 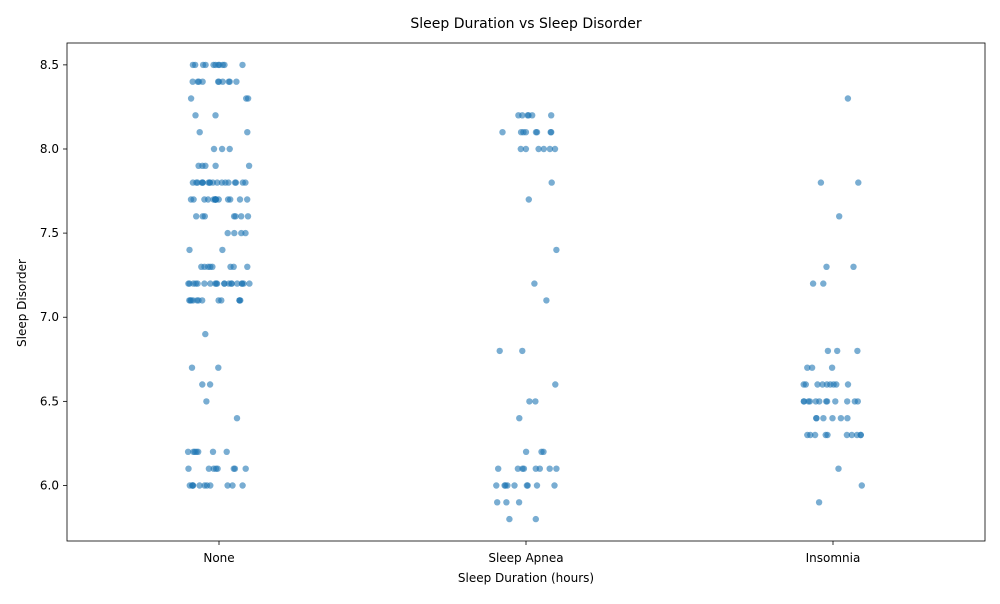 What do you see at coordinates (525, 558) in the screenshot?
I see `x-tick-label: Sleep Apnea` at bounding box center [525, 558].